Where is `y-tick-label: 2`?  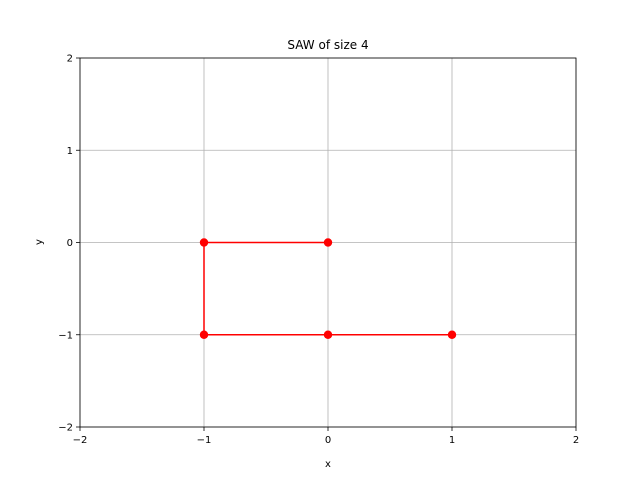 y-tick-label: 2 is located at coordinates (70, 59).